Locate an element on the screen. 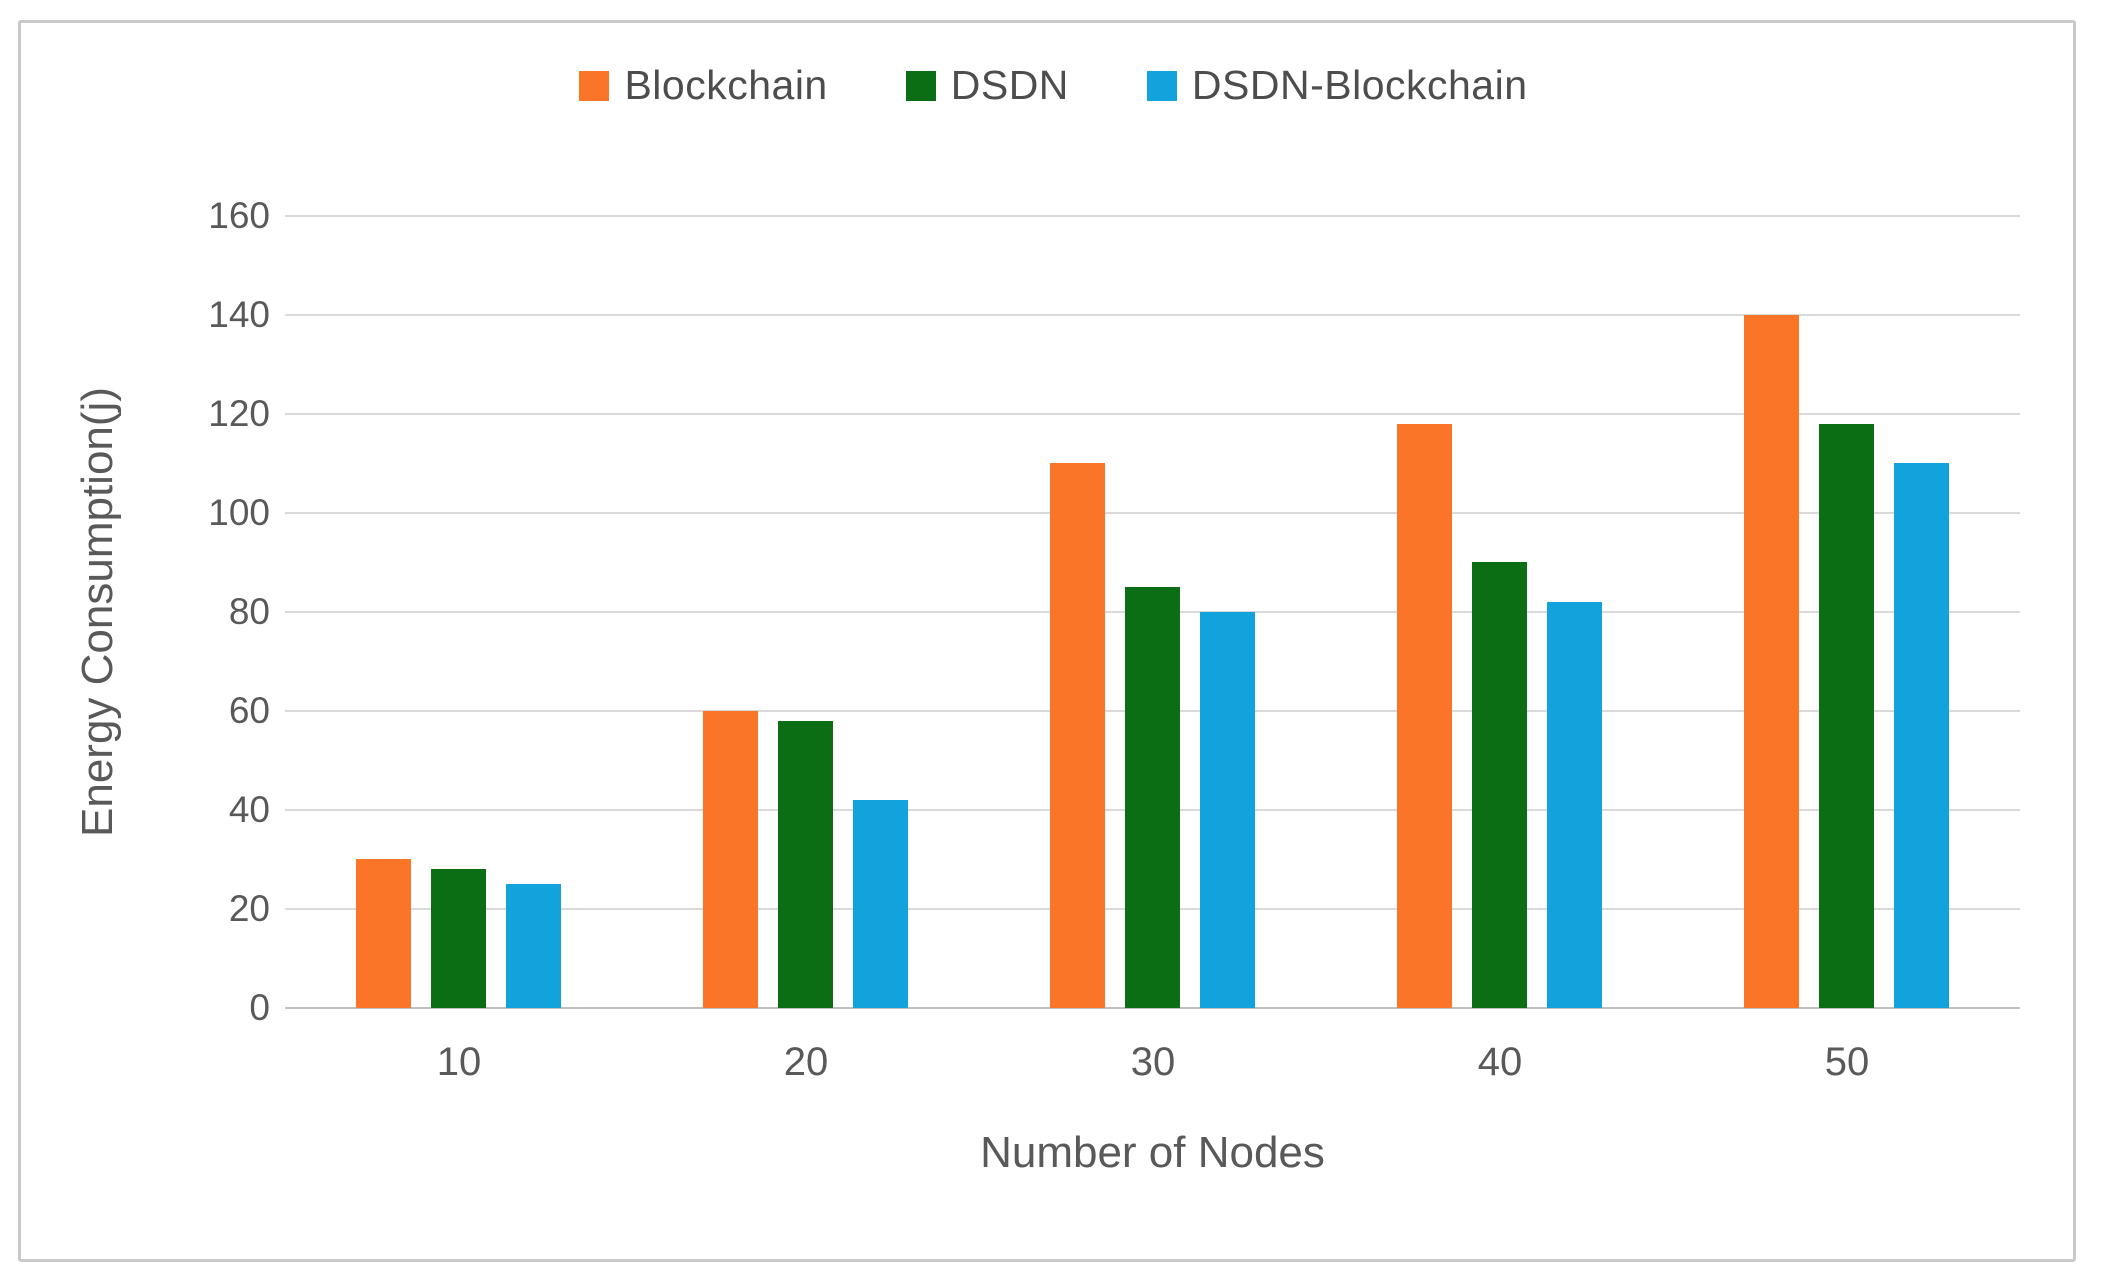  legend-item-dsdn-blockchain: DSDN-Blockchain is located at coordinates (1337, 85).